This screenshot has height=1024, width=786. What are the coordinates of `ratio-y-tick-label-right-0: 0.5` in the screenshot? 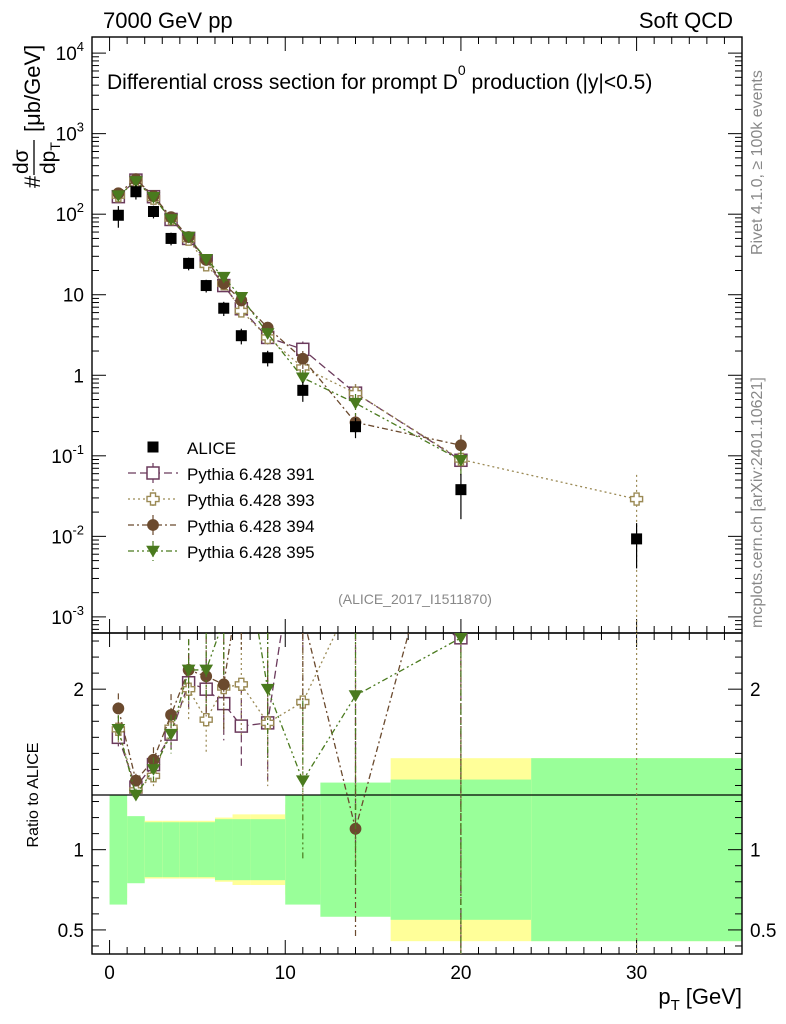 It's located at (763, 931).